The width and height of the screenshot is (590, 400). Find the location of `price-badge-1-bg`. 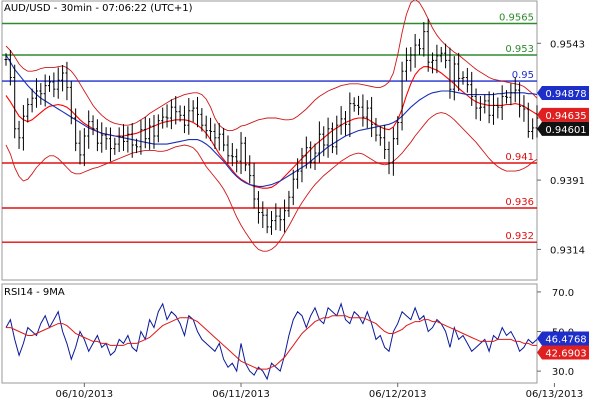

price-badge-1-bg is located at coordinates (563, 114).